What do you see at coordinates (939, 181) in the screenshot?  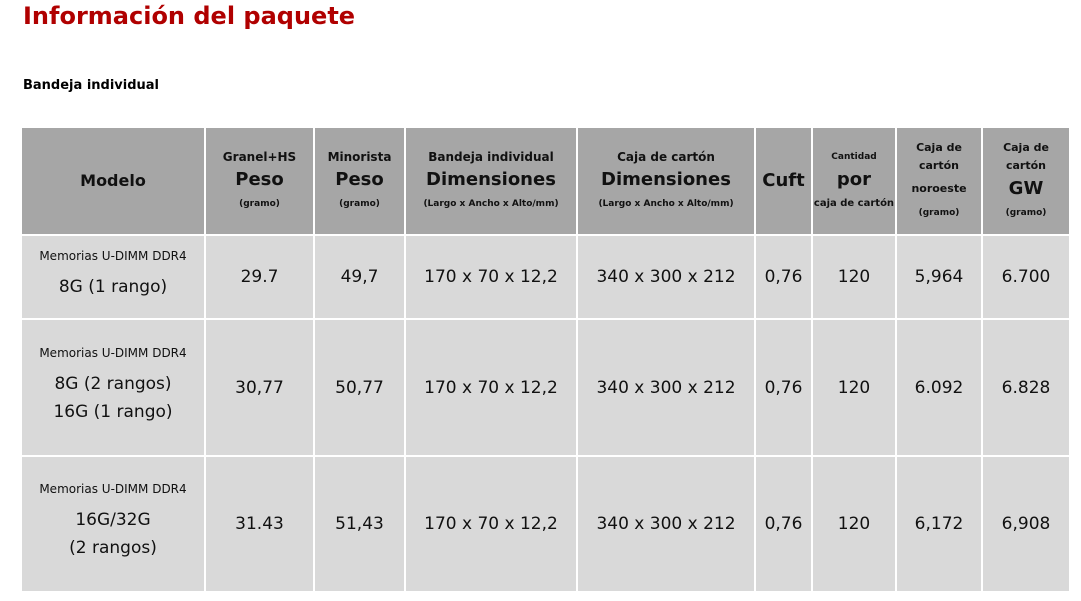 I see `column-header: Caja de cartón noroeste (gramo)` at bounding box center [939, 181].